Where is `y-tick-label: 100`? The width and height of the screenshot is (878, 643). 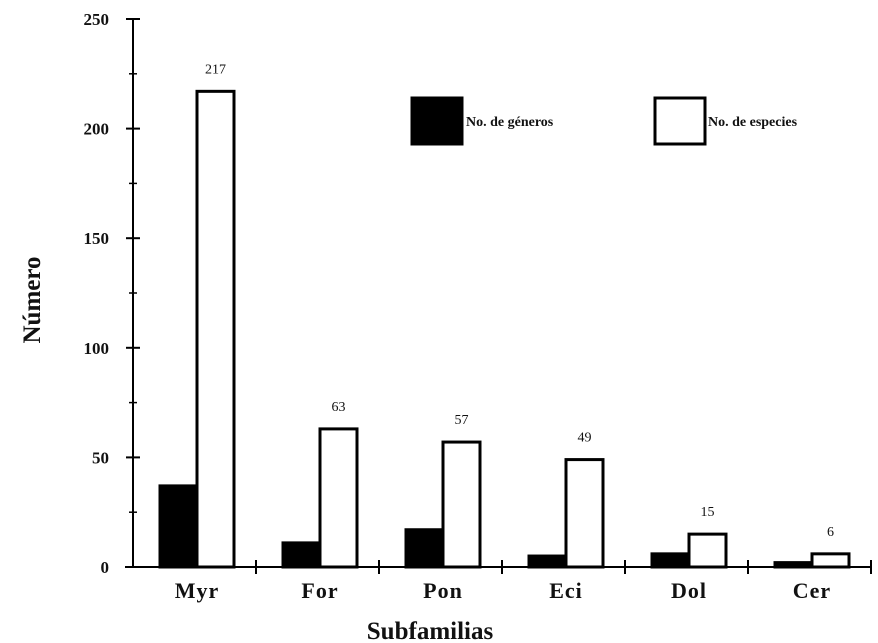
y-tick-label: 100 is located at coordinates (97, 348).